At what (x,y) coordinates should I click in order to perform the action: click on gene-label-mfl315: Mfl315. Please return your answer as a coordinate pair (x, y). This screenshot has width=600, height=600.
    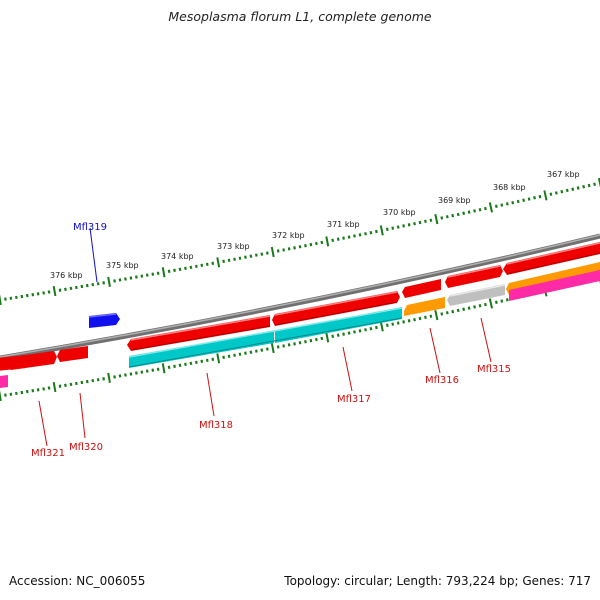
    Looking at the image, I should click on (494, 369).